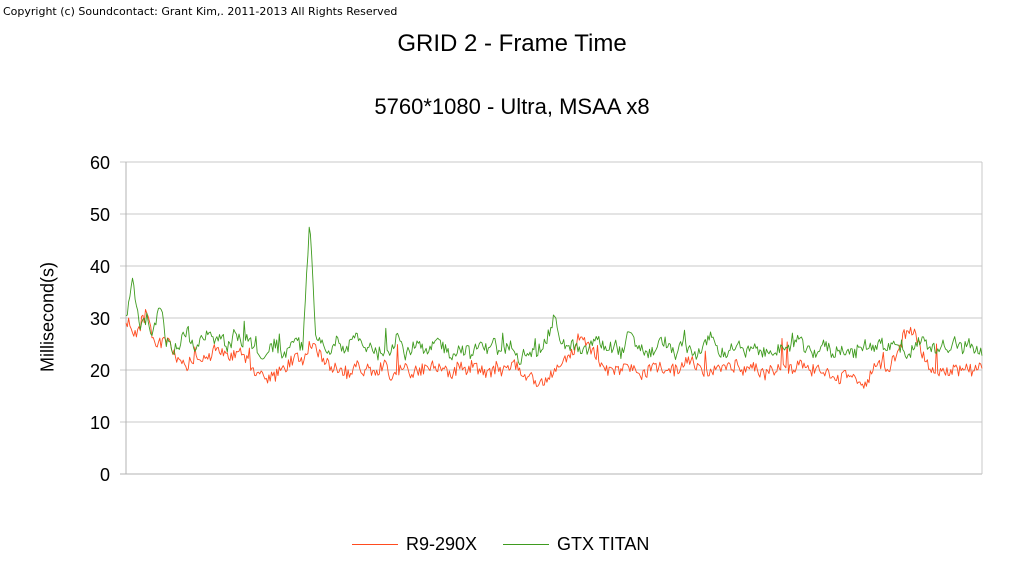 This screenshot has height=576, width=1024. I want to click on legend-label-gtx-titan: GTX TITAN, so click(603, 544).